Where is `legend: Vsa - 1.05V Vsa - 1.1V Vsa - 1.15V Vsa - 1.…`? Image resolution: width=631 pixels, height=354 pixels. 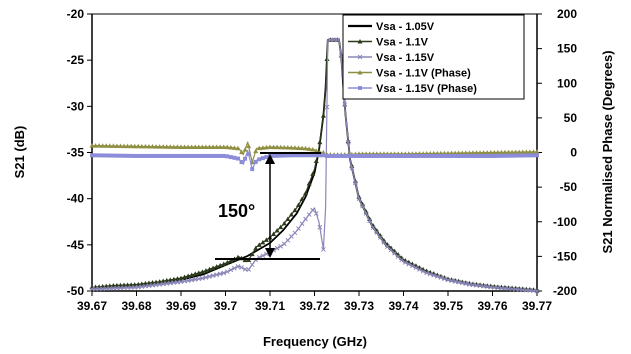
legend: Vsa - 1.05V Vsa - 1.1V Vsa - 1.15V Vsa - 1.… is located at coordinates (433, 57).